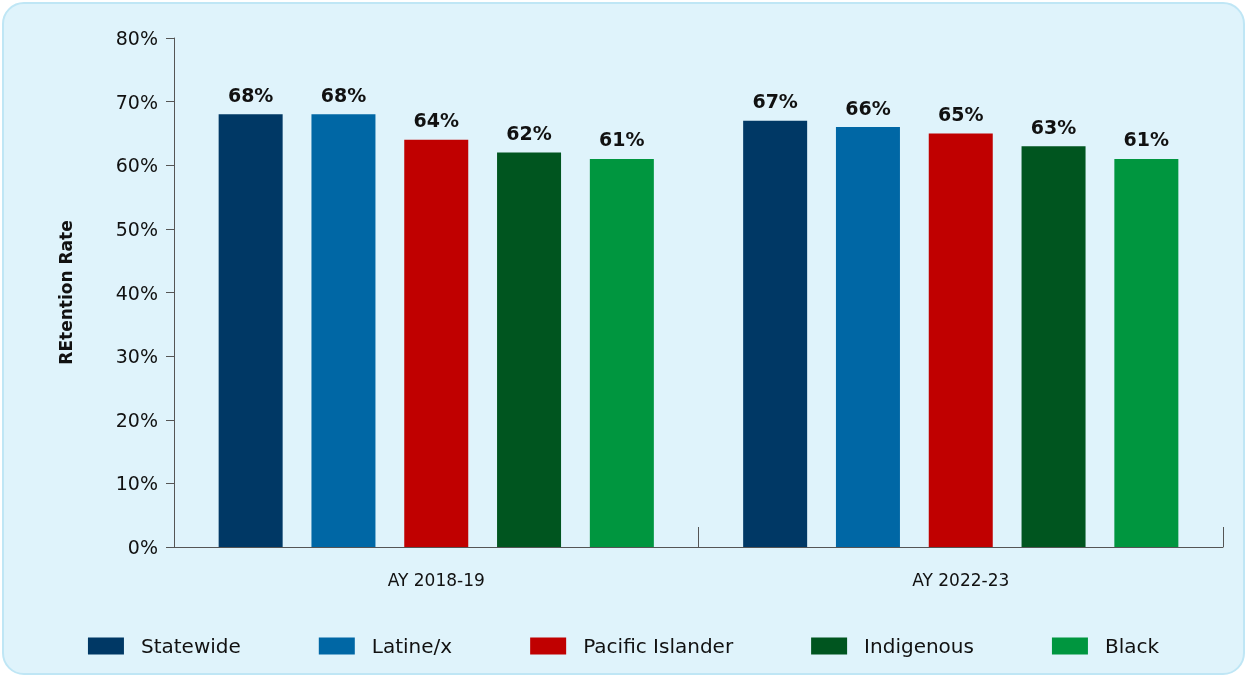 Image resolution: width=1247 pixels, height=677 pixels. What do you see at coordinates (436, 120) in the screenshot?
I see `data-label: 64%` at bounding box center [436, 120].